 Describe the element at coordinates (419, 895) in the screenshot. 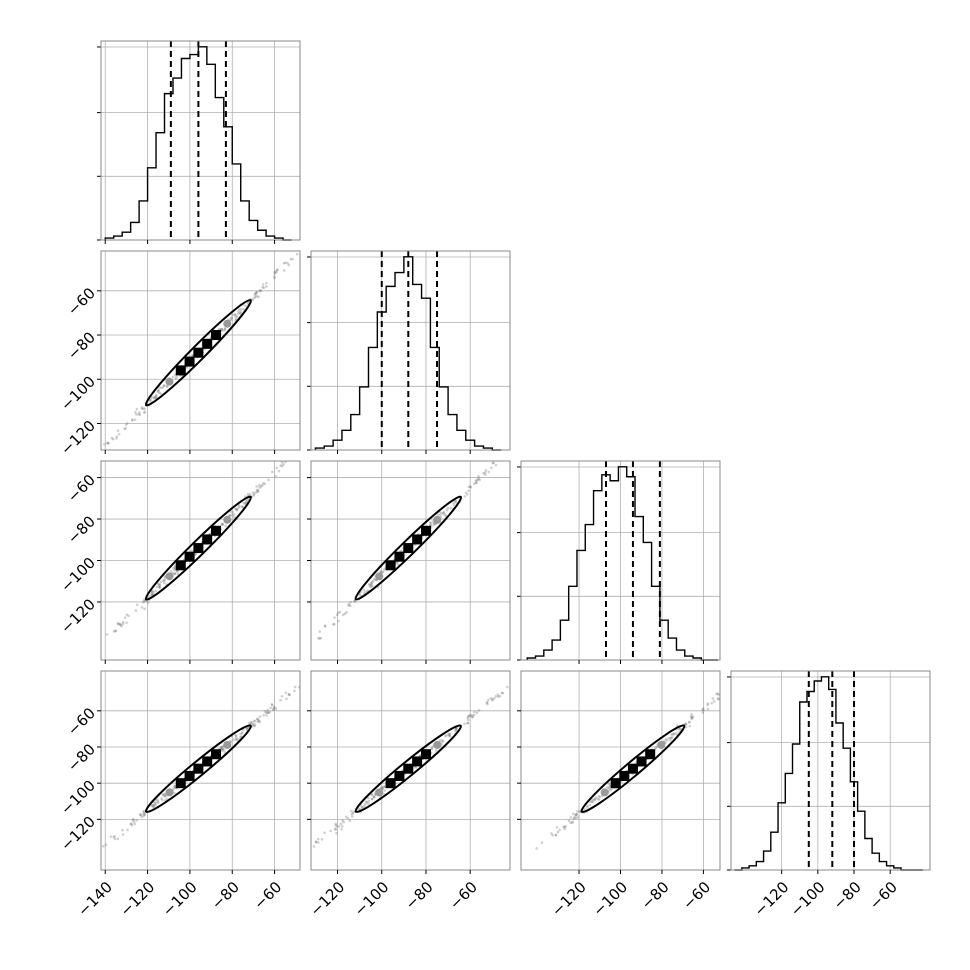

I see `x-tick-label: −80` at that location.